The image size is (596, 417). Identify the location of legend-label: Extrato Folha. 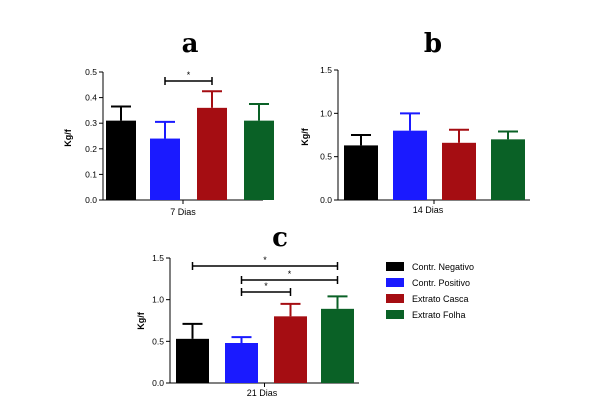
(439, 315).